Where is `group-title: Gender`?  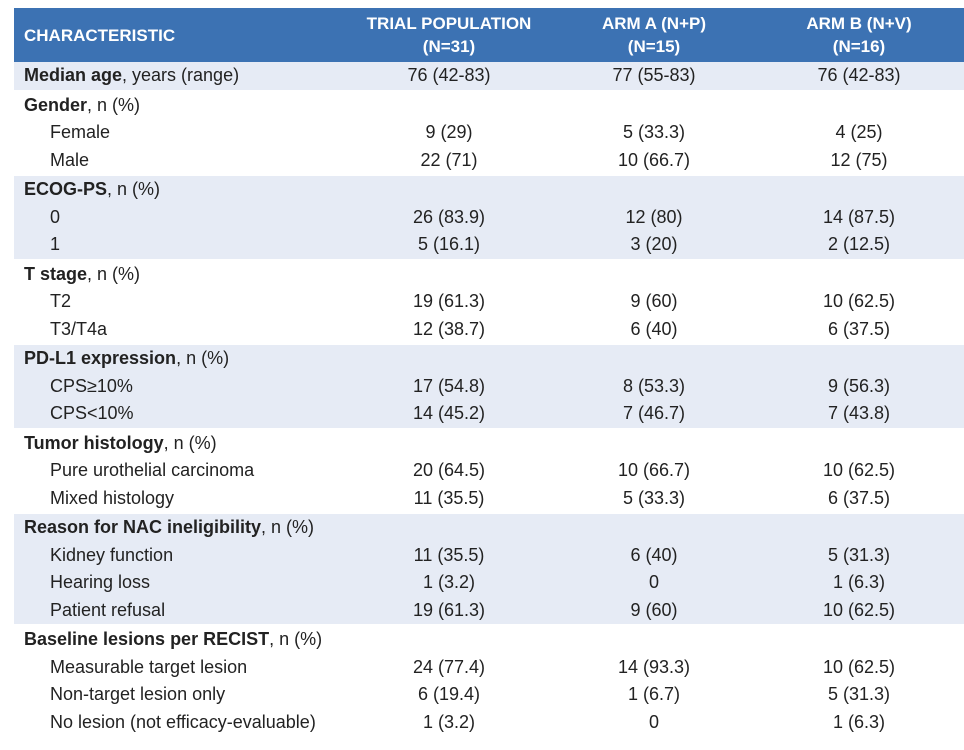
group-title: Gender is located at coordinates (56, 104).